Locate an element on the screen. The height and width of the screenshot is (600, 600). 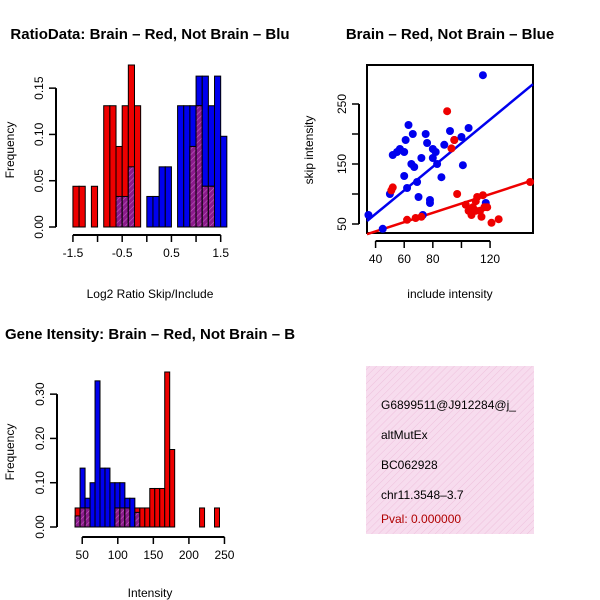
x-tick-label: 40 is located at coordinates (376, 259).